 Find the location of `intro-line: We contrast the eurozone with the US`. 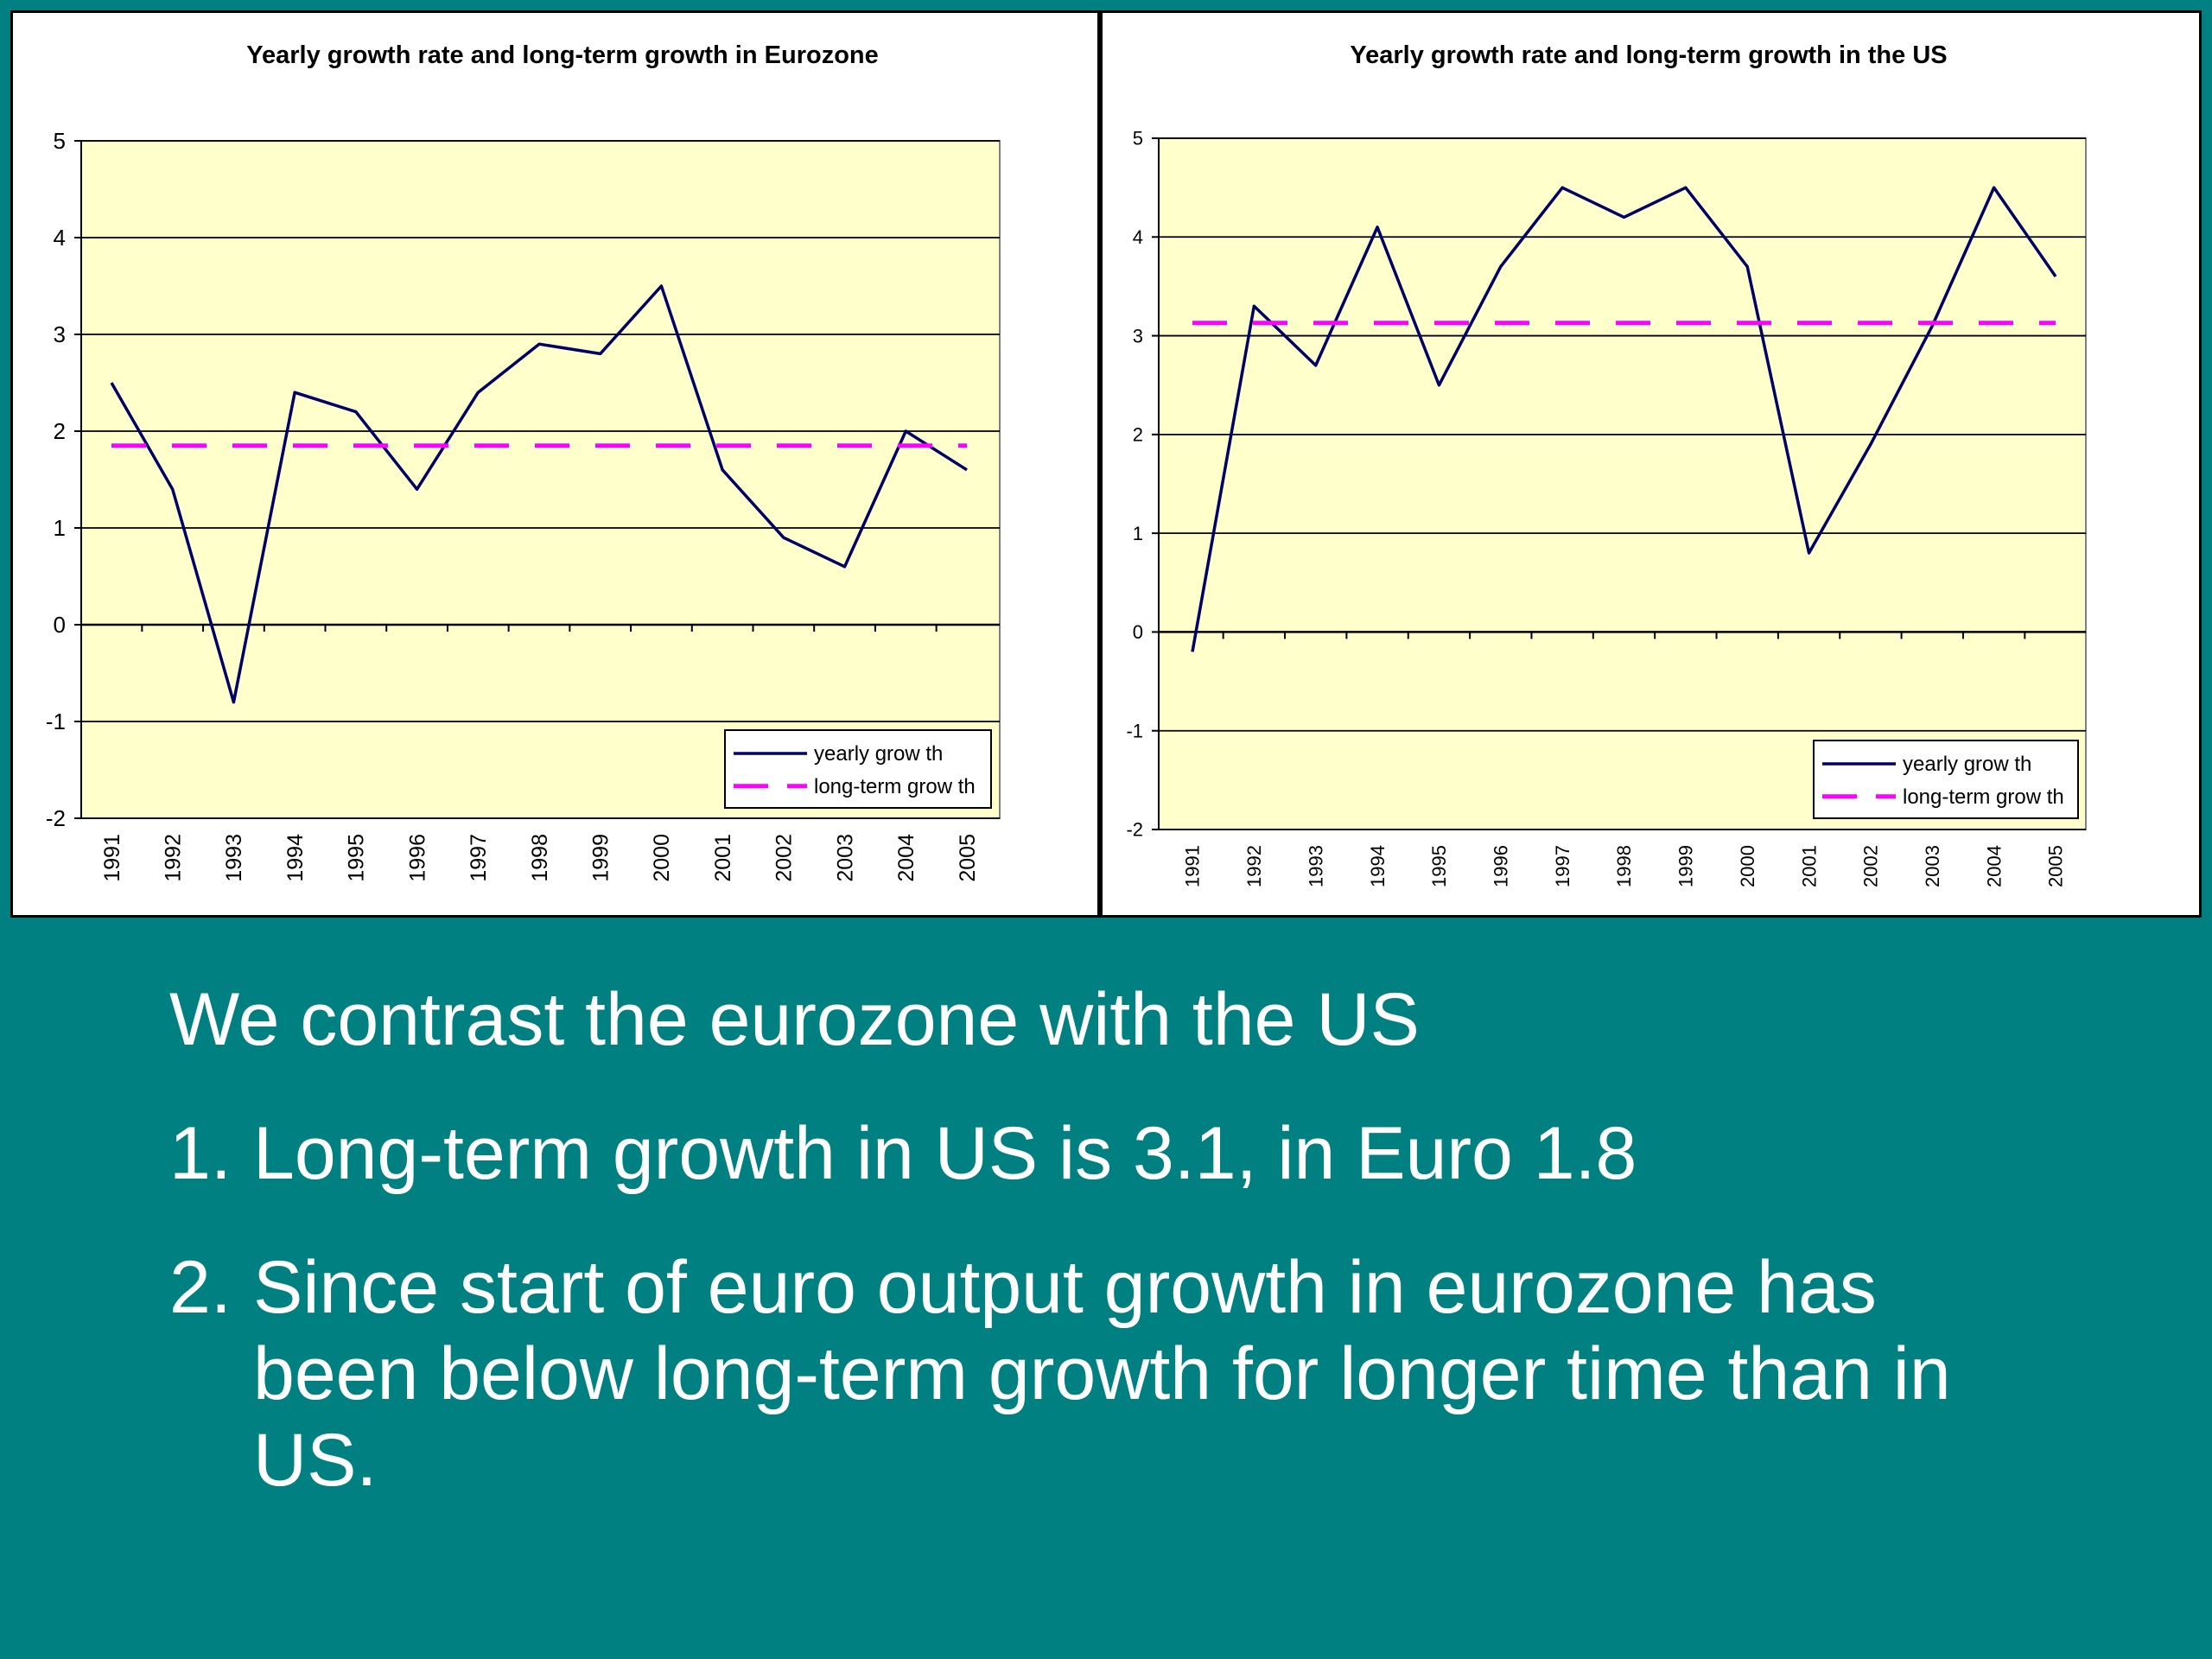

intro-line: We contrast the eurozone with the US is located at coordinates (794, 1019).